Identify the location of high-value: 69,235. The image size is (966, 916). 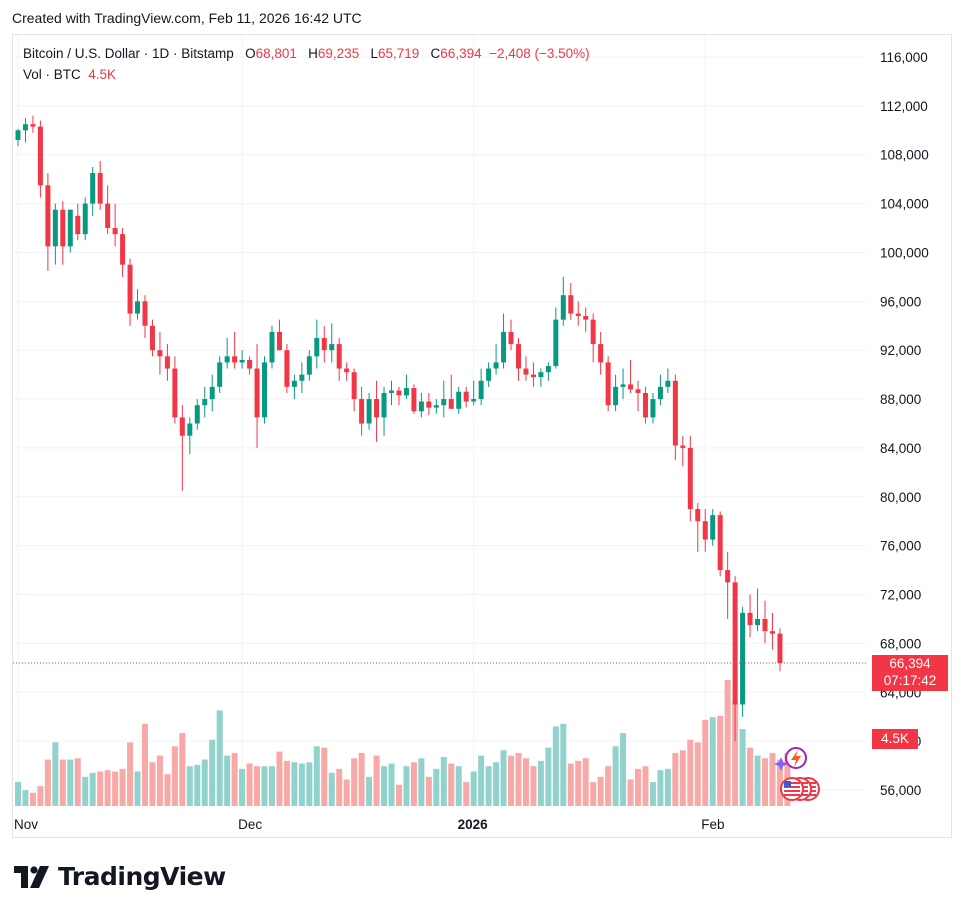
(338, 53).